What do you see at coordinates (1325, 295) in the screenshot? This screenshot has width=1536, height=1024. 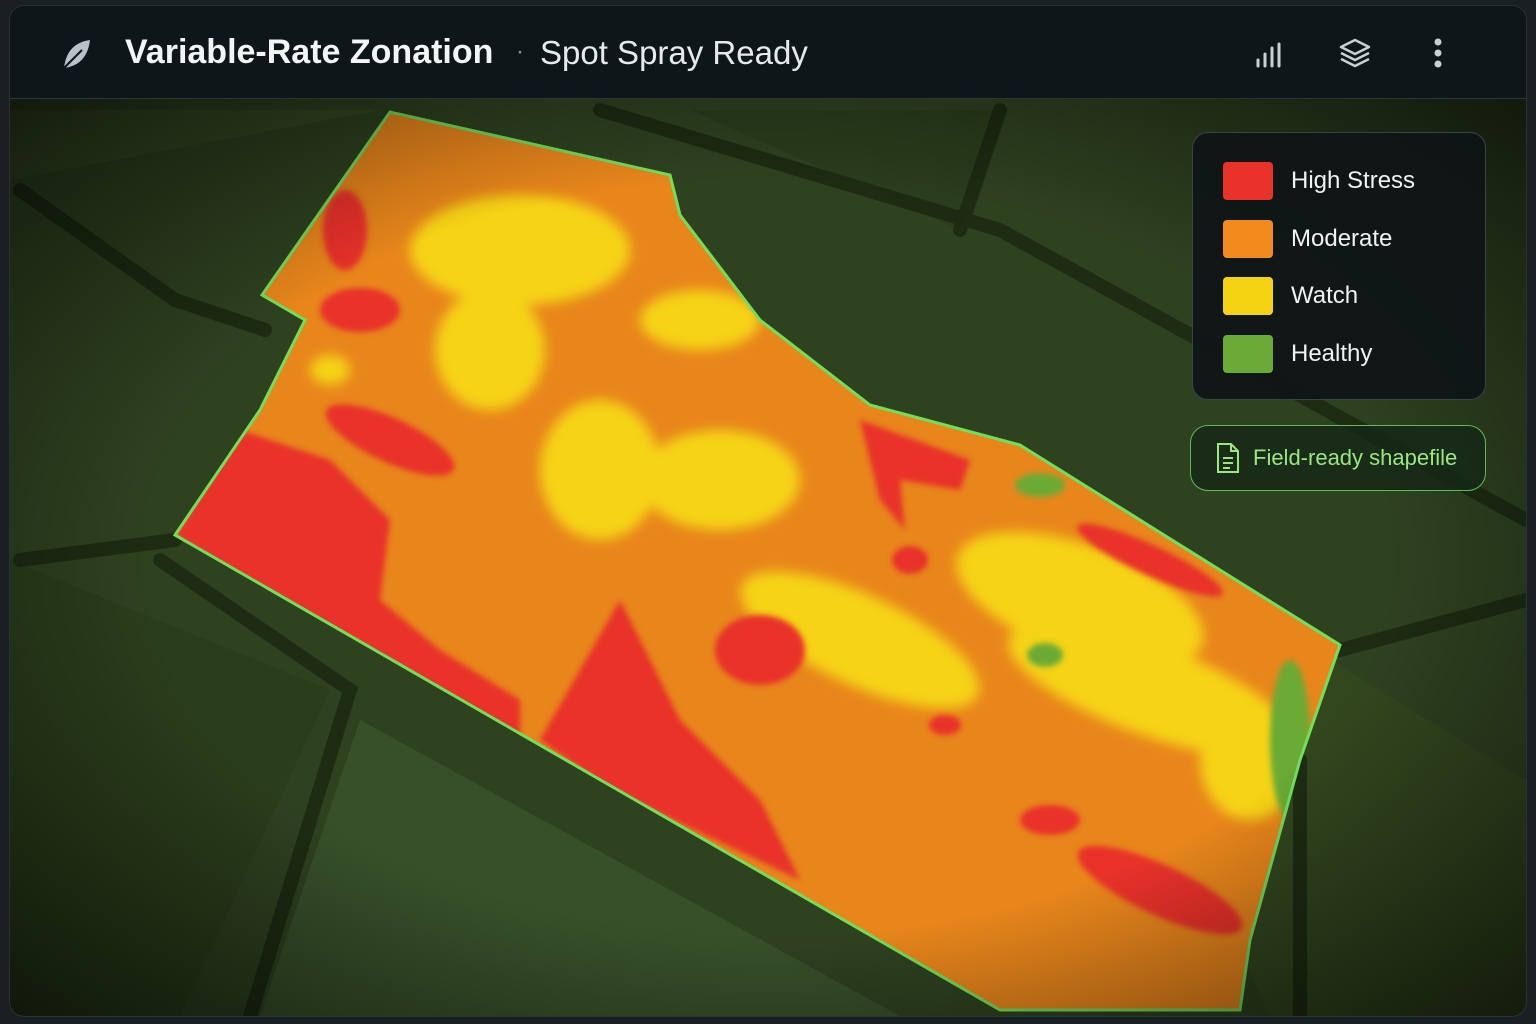 I see `legend-label: Watch` at bounding box center [1325, 295].